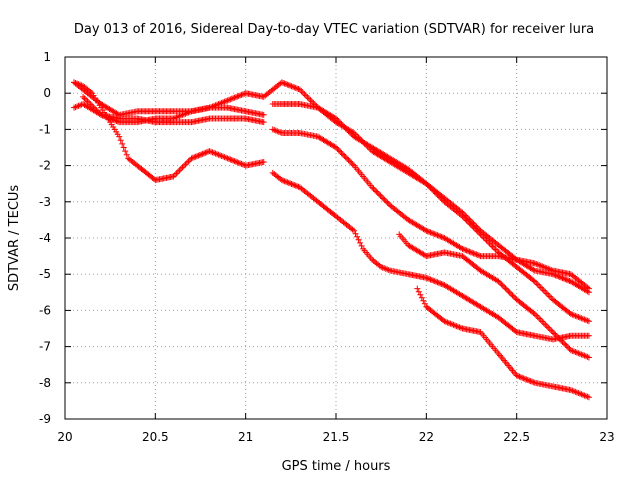 This screenshot has height=480, width=640. I want to click on y-tick-label: -4, so click(45, 238).